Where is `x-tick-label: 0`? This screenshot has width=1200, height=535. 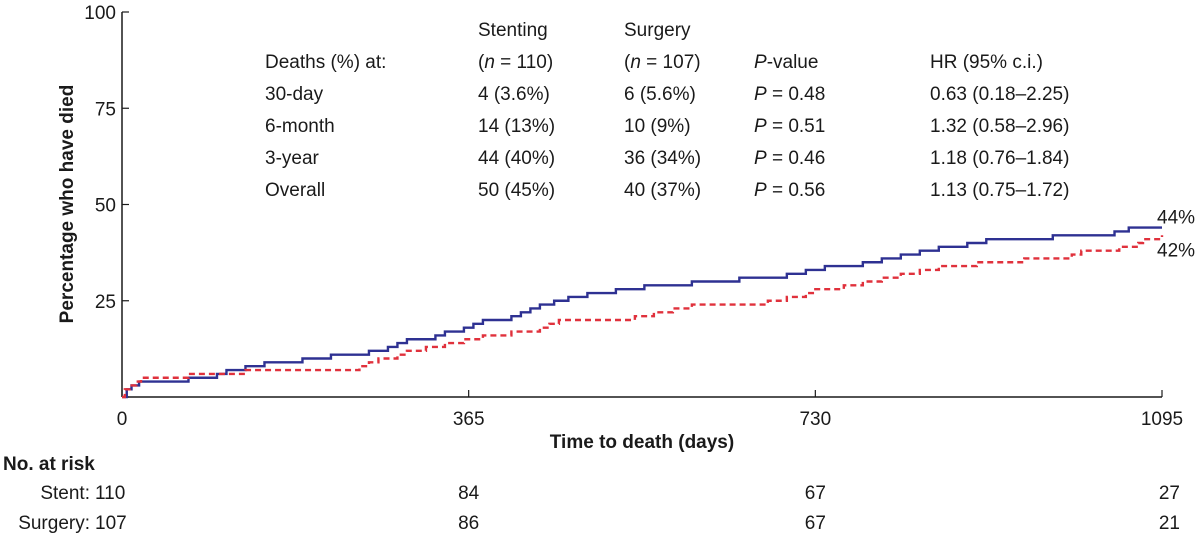
x-tick-label: 0 is located at coordinates (122, 419).